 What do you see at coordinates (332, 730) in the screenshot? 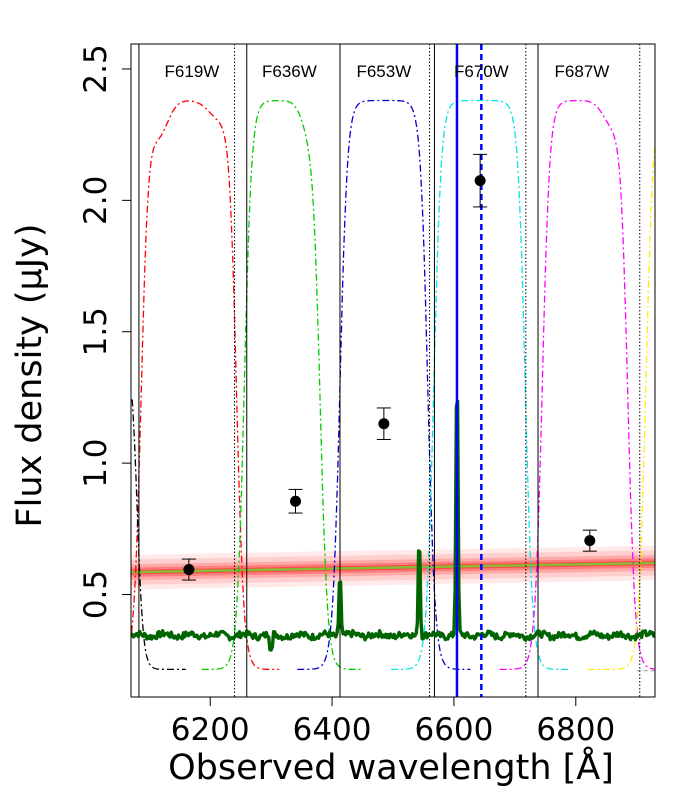
I see `x-tick-label-6400: 6400` at bounding box center [332, 730].